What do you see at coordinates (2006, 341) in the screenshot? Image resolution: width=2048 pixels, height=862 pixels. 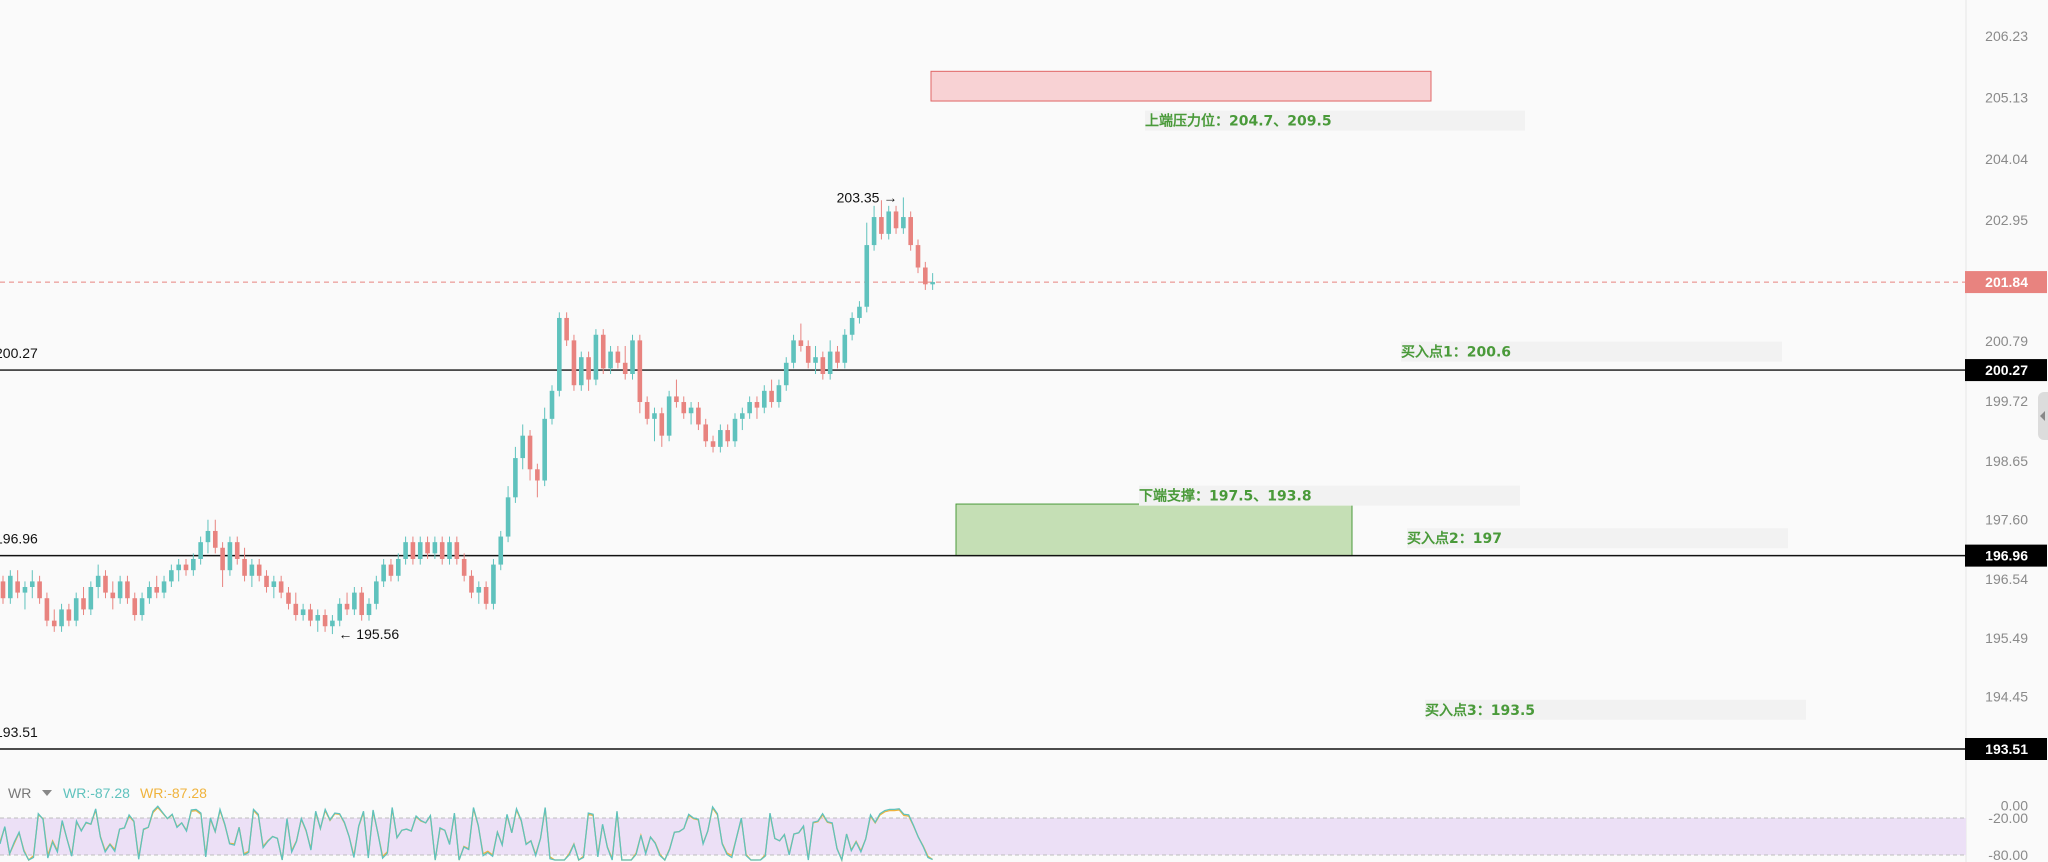 I see `y-tick-label: 200.79` at bounding box center [2006, 341].